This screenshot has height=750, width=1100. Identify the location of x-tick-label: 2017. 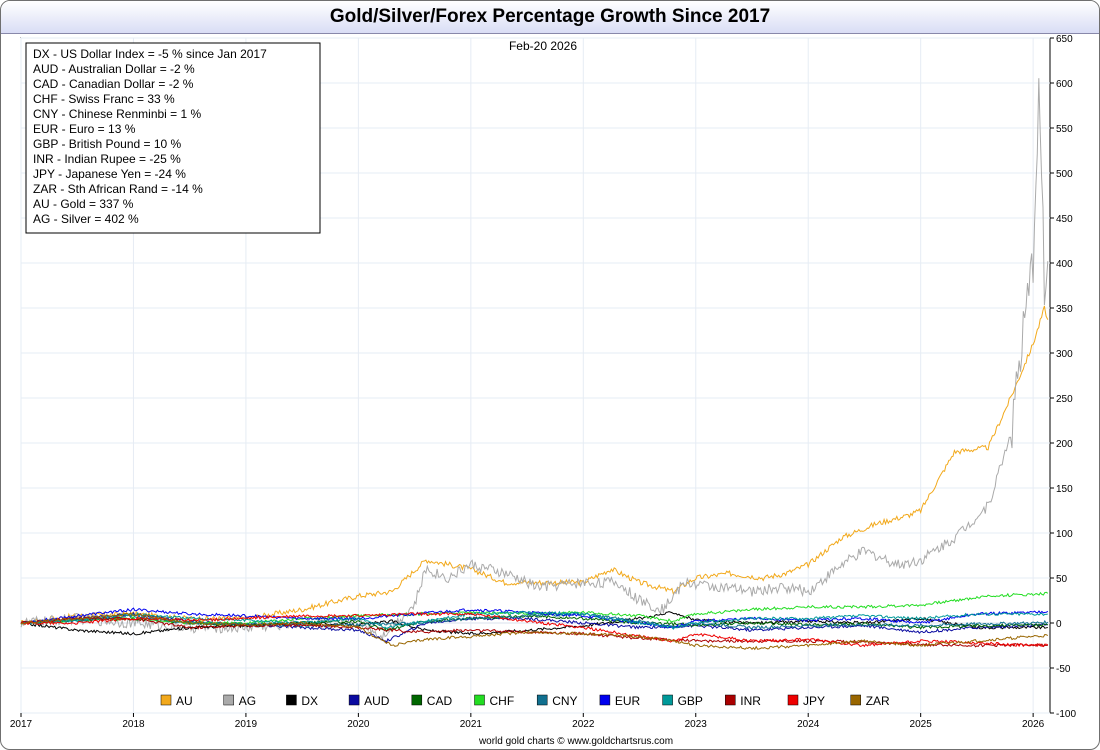
(21, 724).